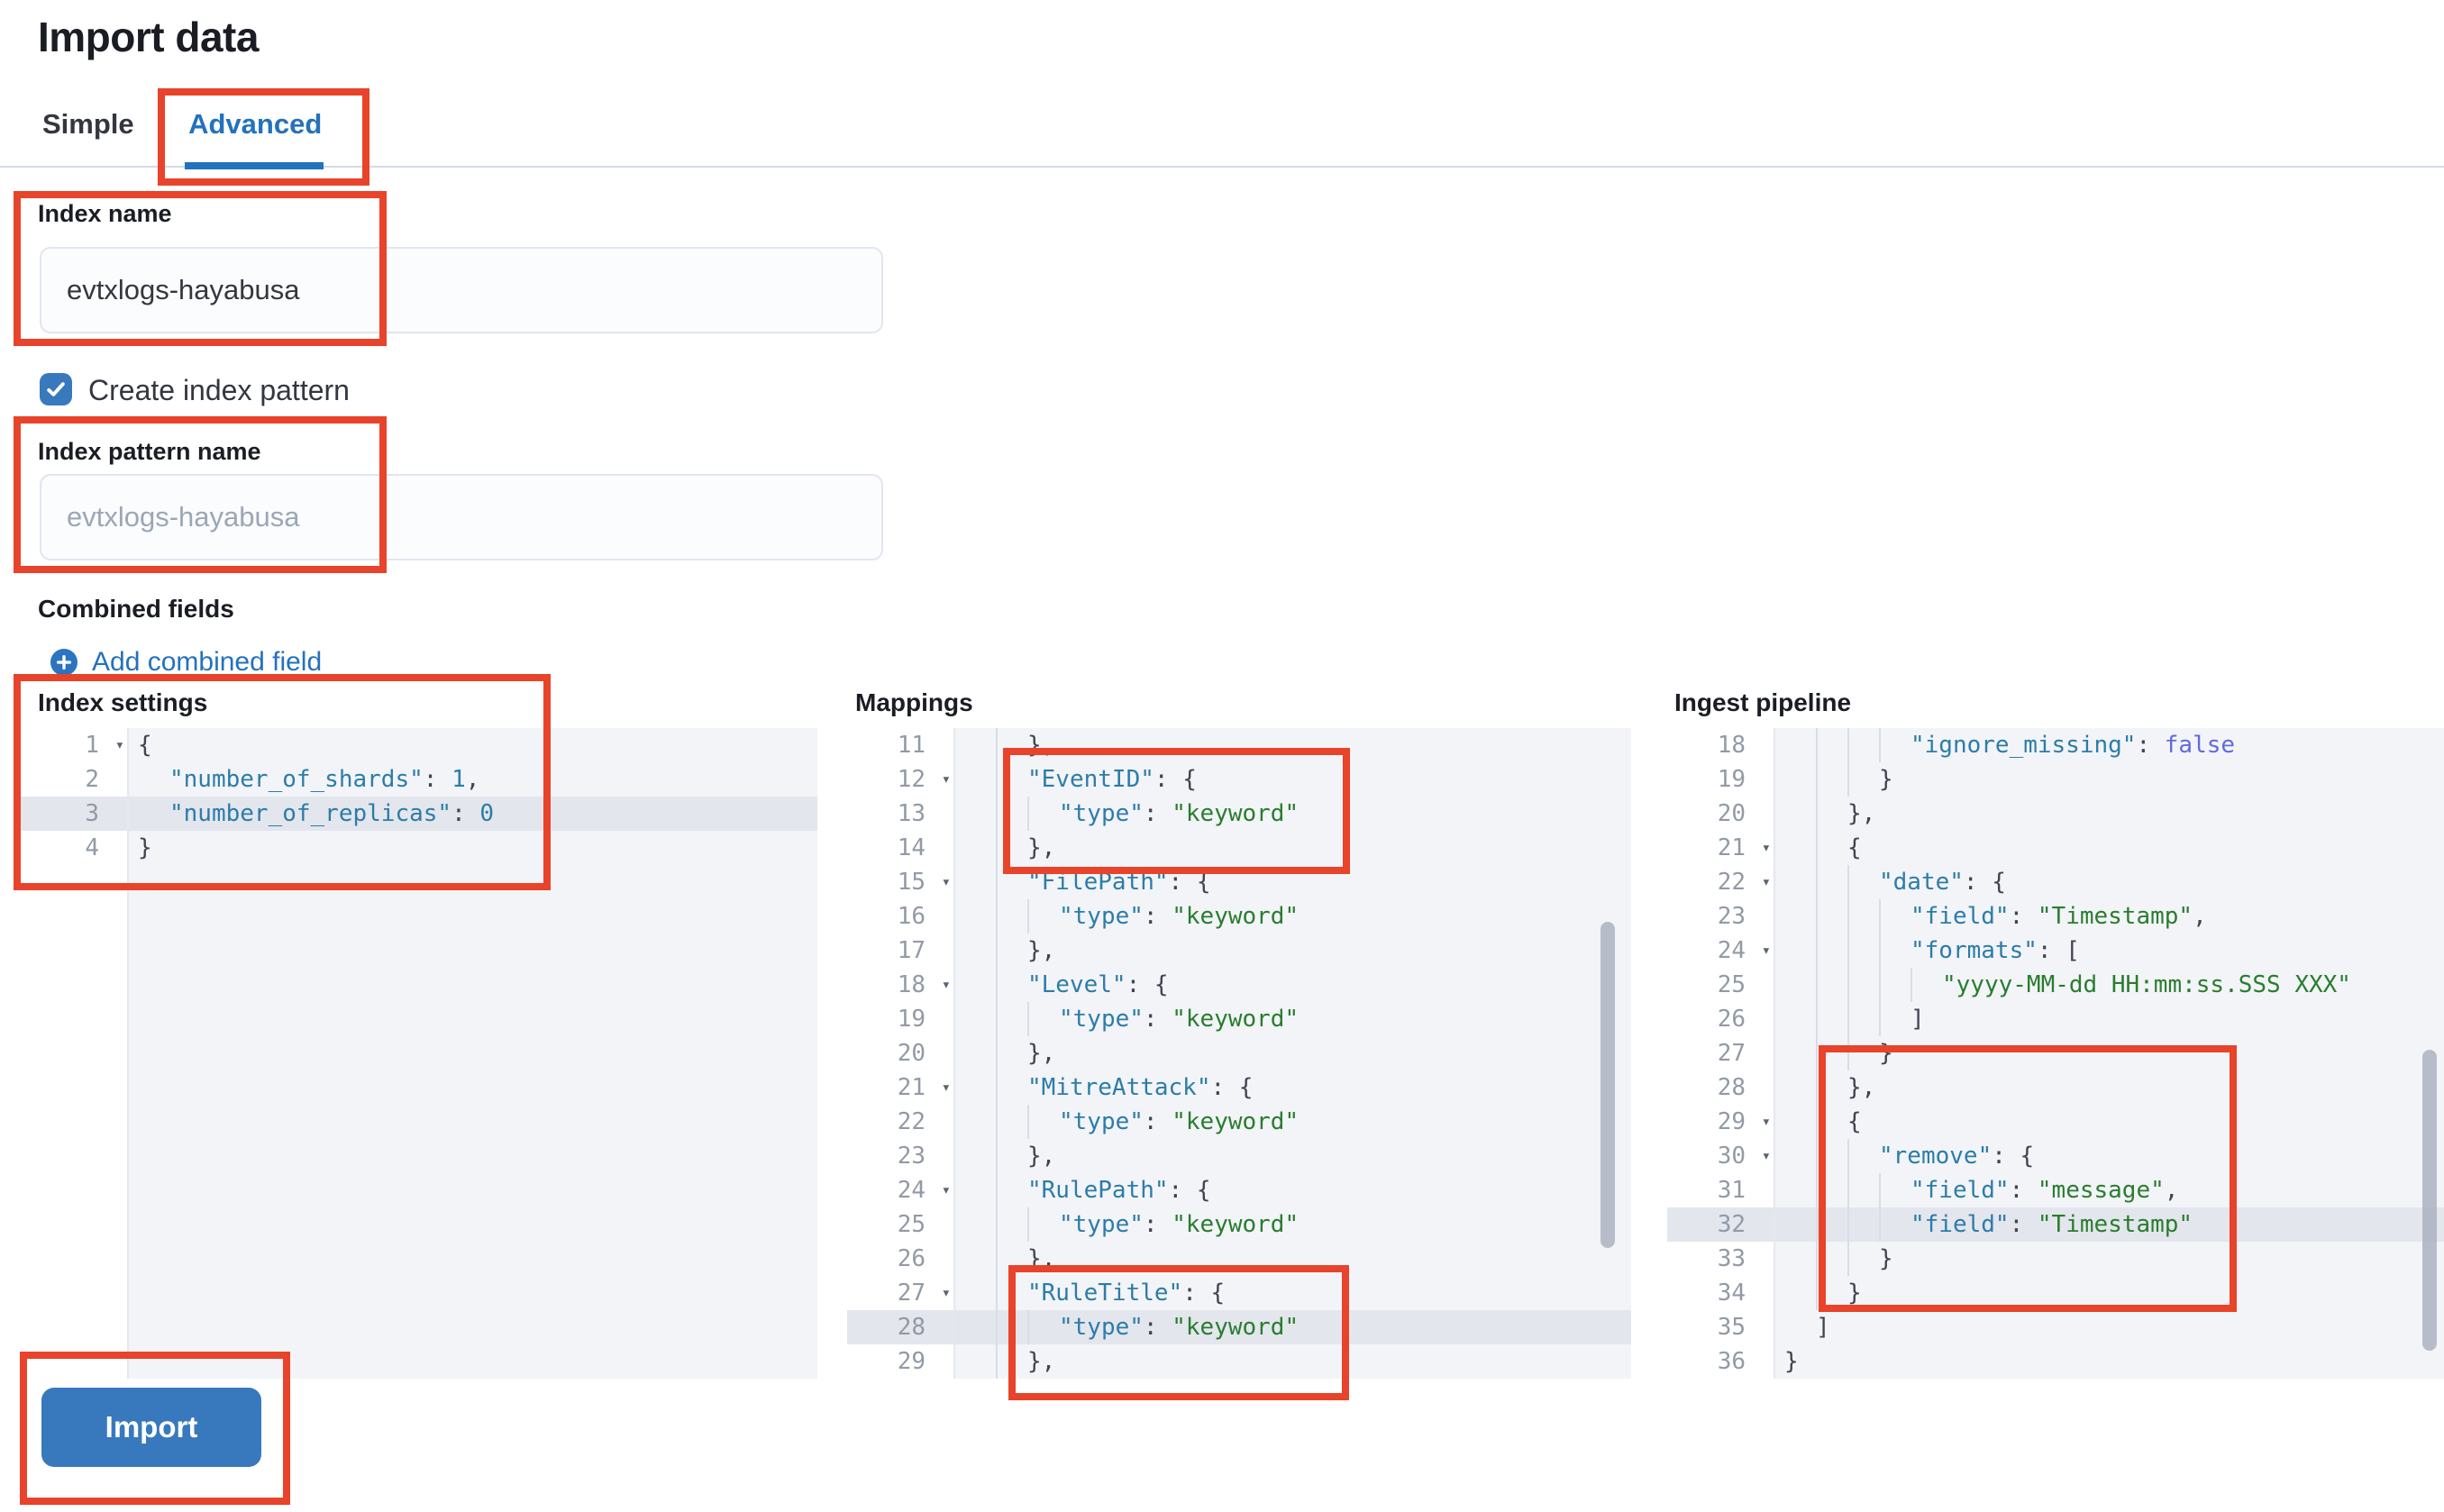 This screenshot has height=1512, width=2444. I want to click on code-line-31: 31 "field": "message",, so click(2055, 1190).